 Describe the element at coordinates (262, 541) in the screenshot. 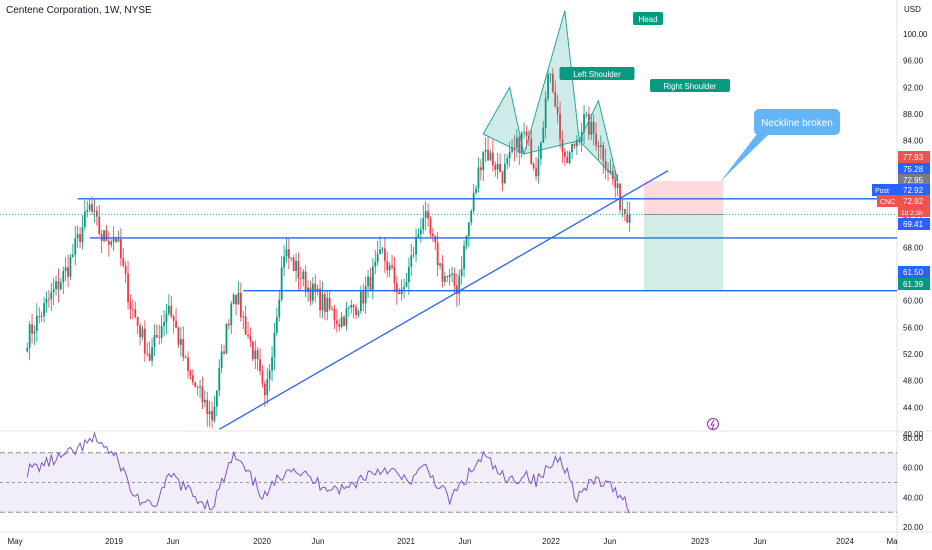

I see `time-axis-label: 2020` at that location.